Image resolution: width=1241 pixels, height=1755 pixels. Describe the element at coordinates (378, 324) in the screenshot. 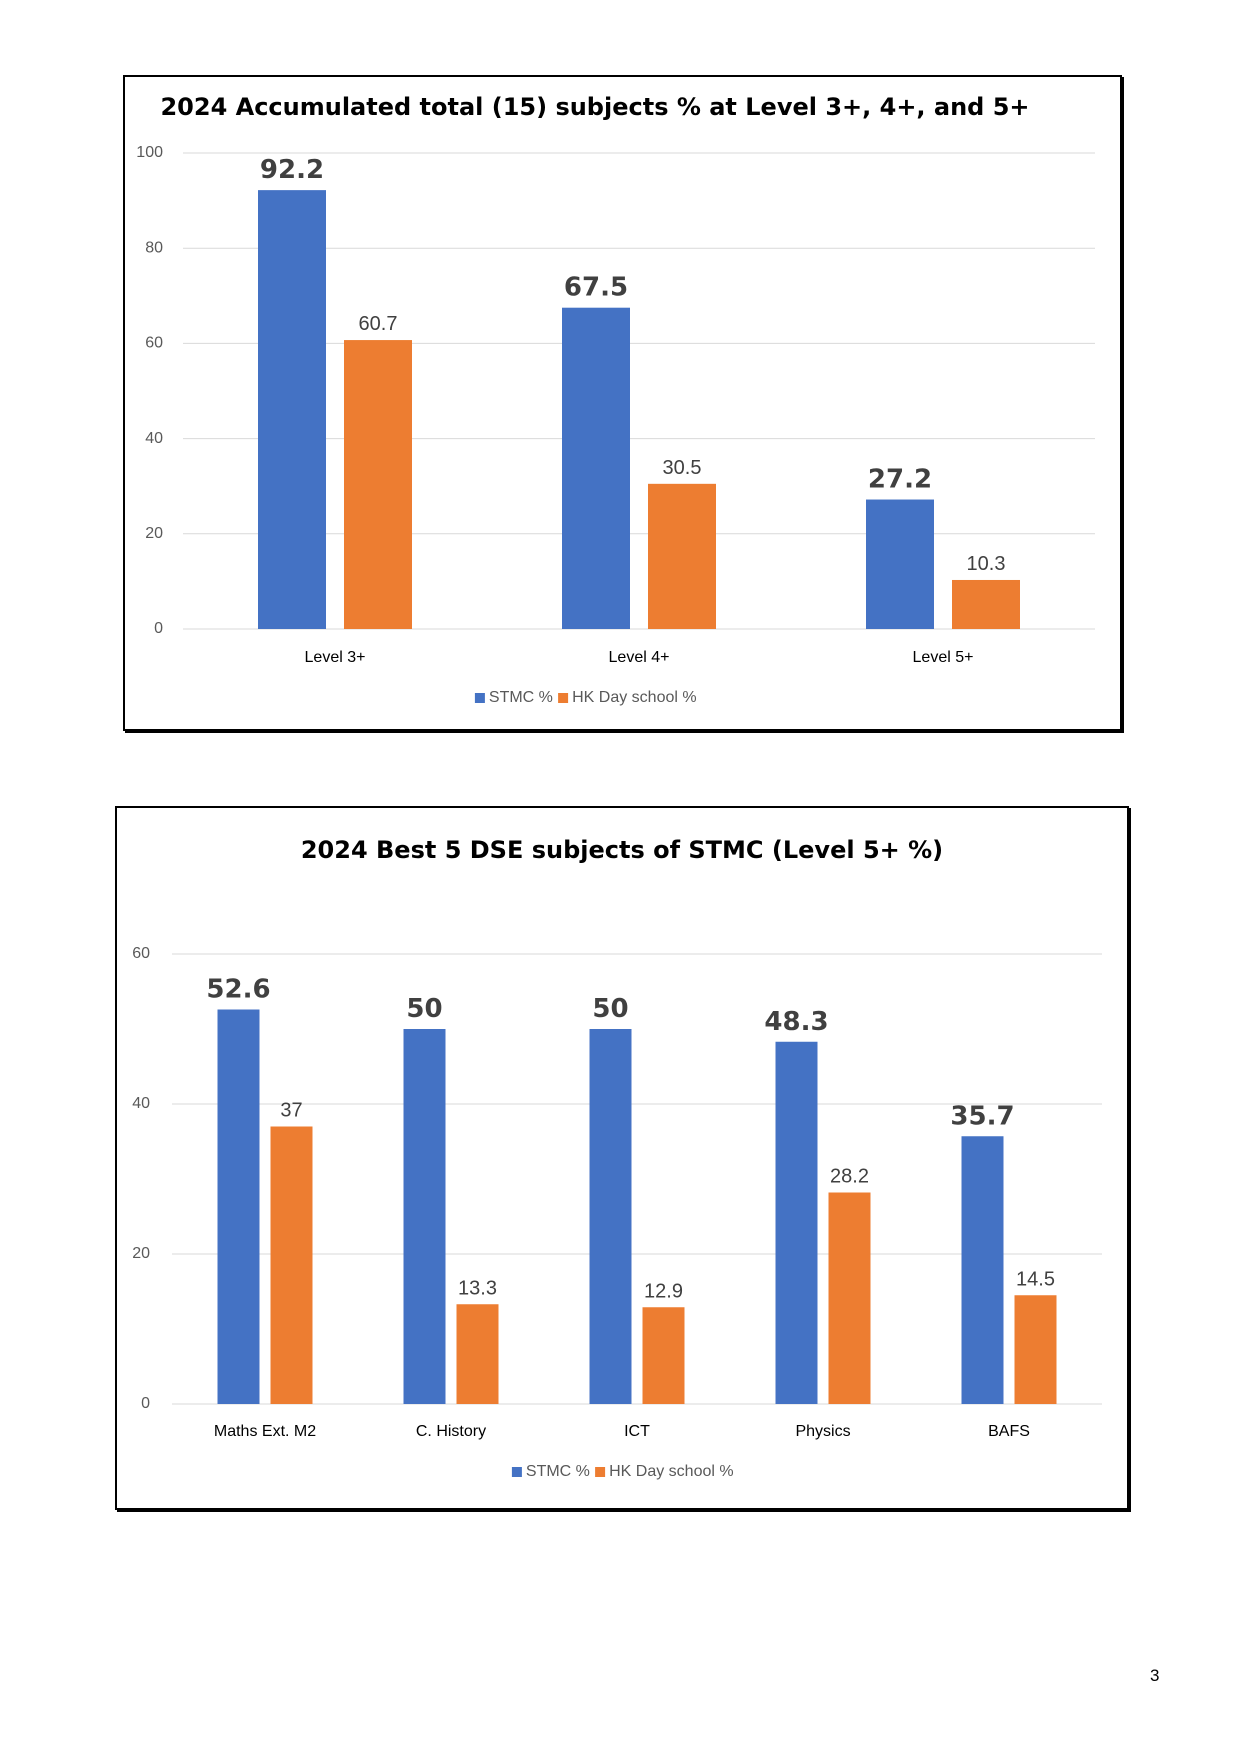

I see `data-label-hk-day-school: 60.7` at that location.